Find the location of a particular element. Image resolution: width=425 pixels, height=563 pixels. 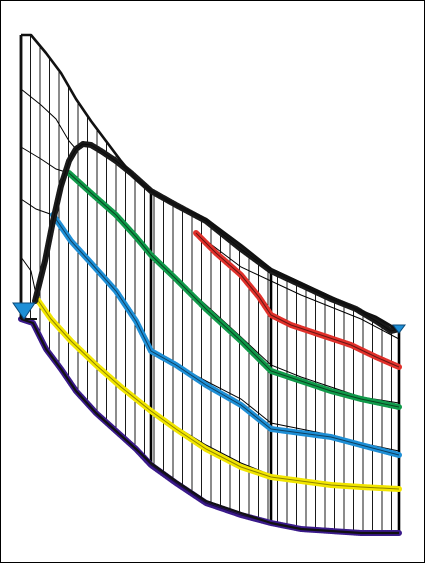

red-curve-core is located at coordinates (297, 300).